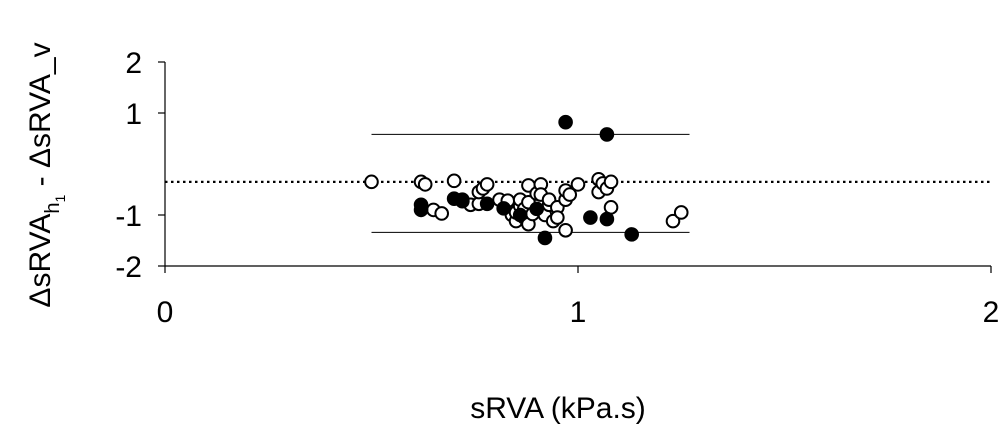 This screenshot has width=1002, height=430. Describe the element at coordinates (128, 267) in the screenshot. I see `y-tick-label: -2` at that location.